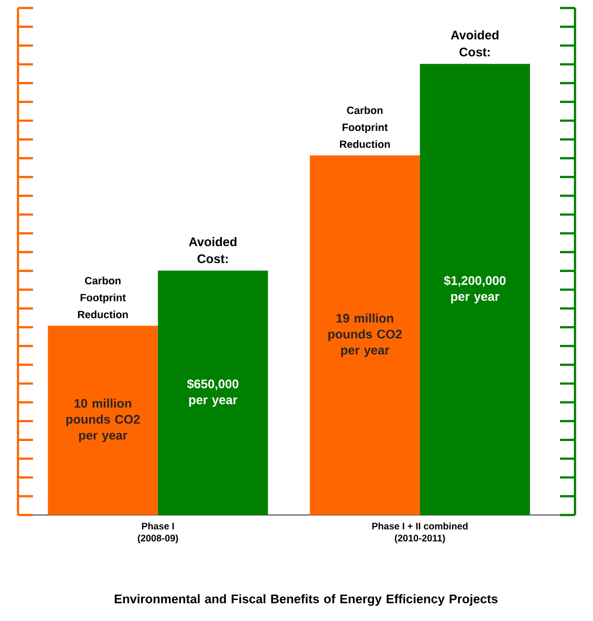 This screenshot has height=621, width=593. What do you see at coordinates (420, 533) in the screenshot?
I see `x-tick-label: Phase I + II combined (2010-2011)` at bounding box center [420, 533].